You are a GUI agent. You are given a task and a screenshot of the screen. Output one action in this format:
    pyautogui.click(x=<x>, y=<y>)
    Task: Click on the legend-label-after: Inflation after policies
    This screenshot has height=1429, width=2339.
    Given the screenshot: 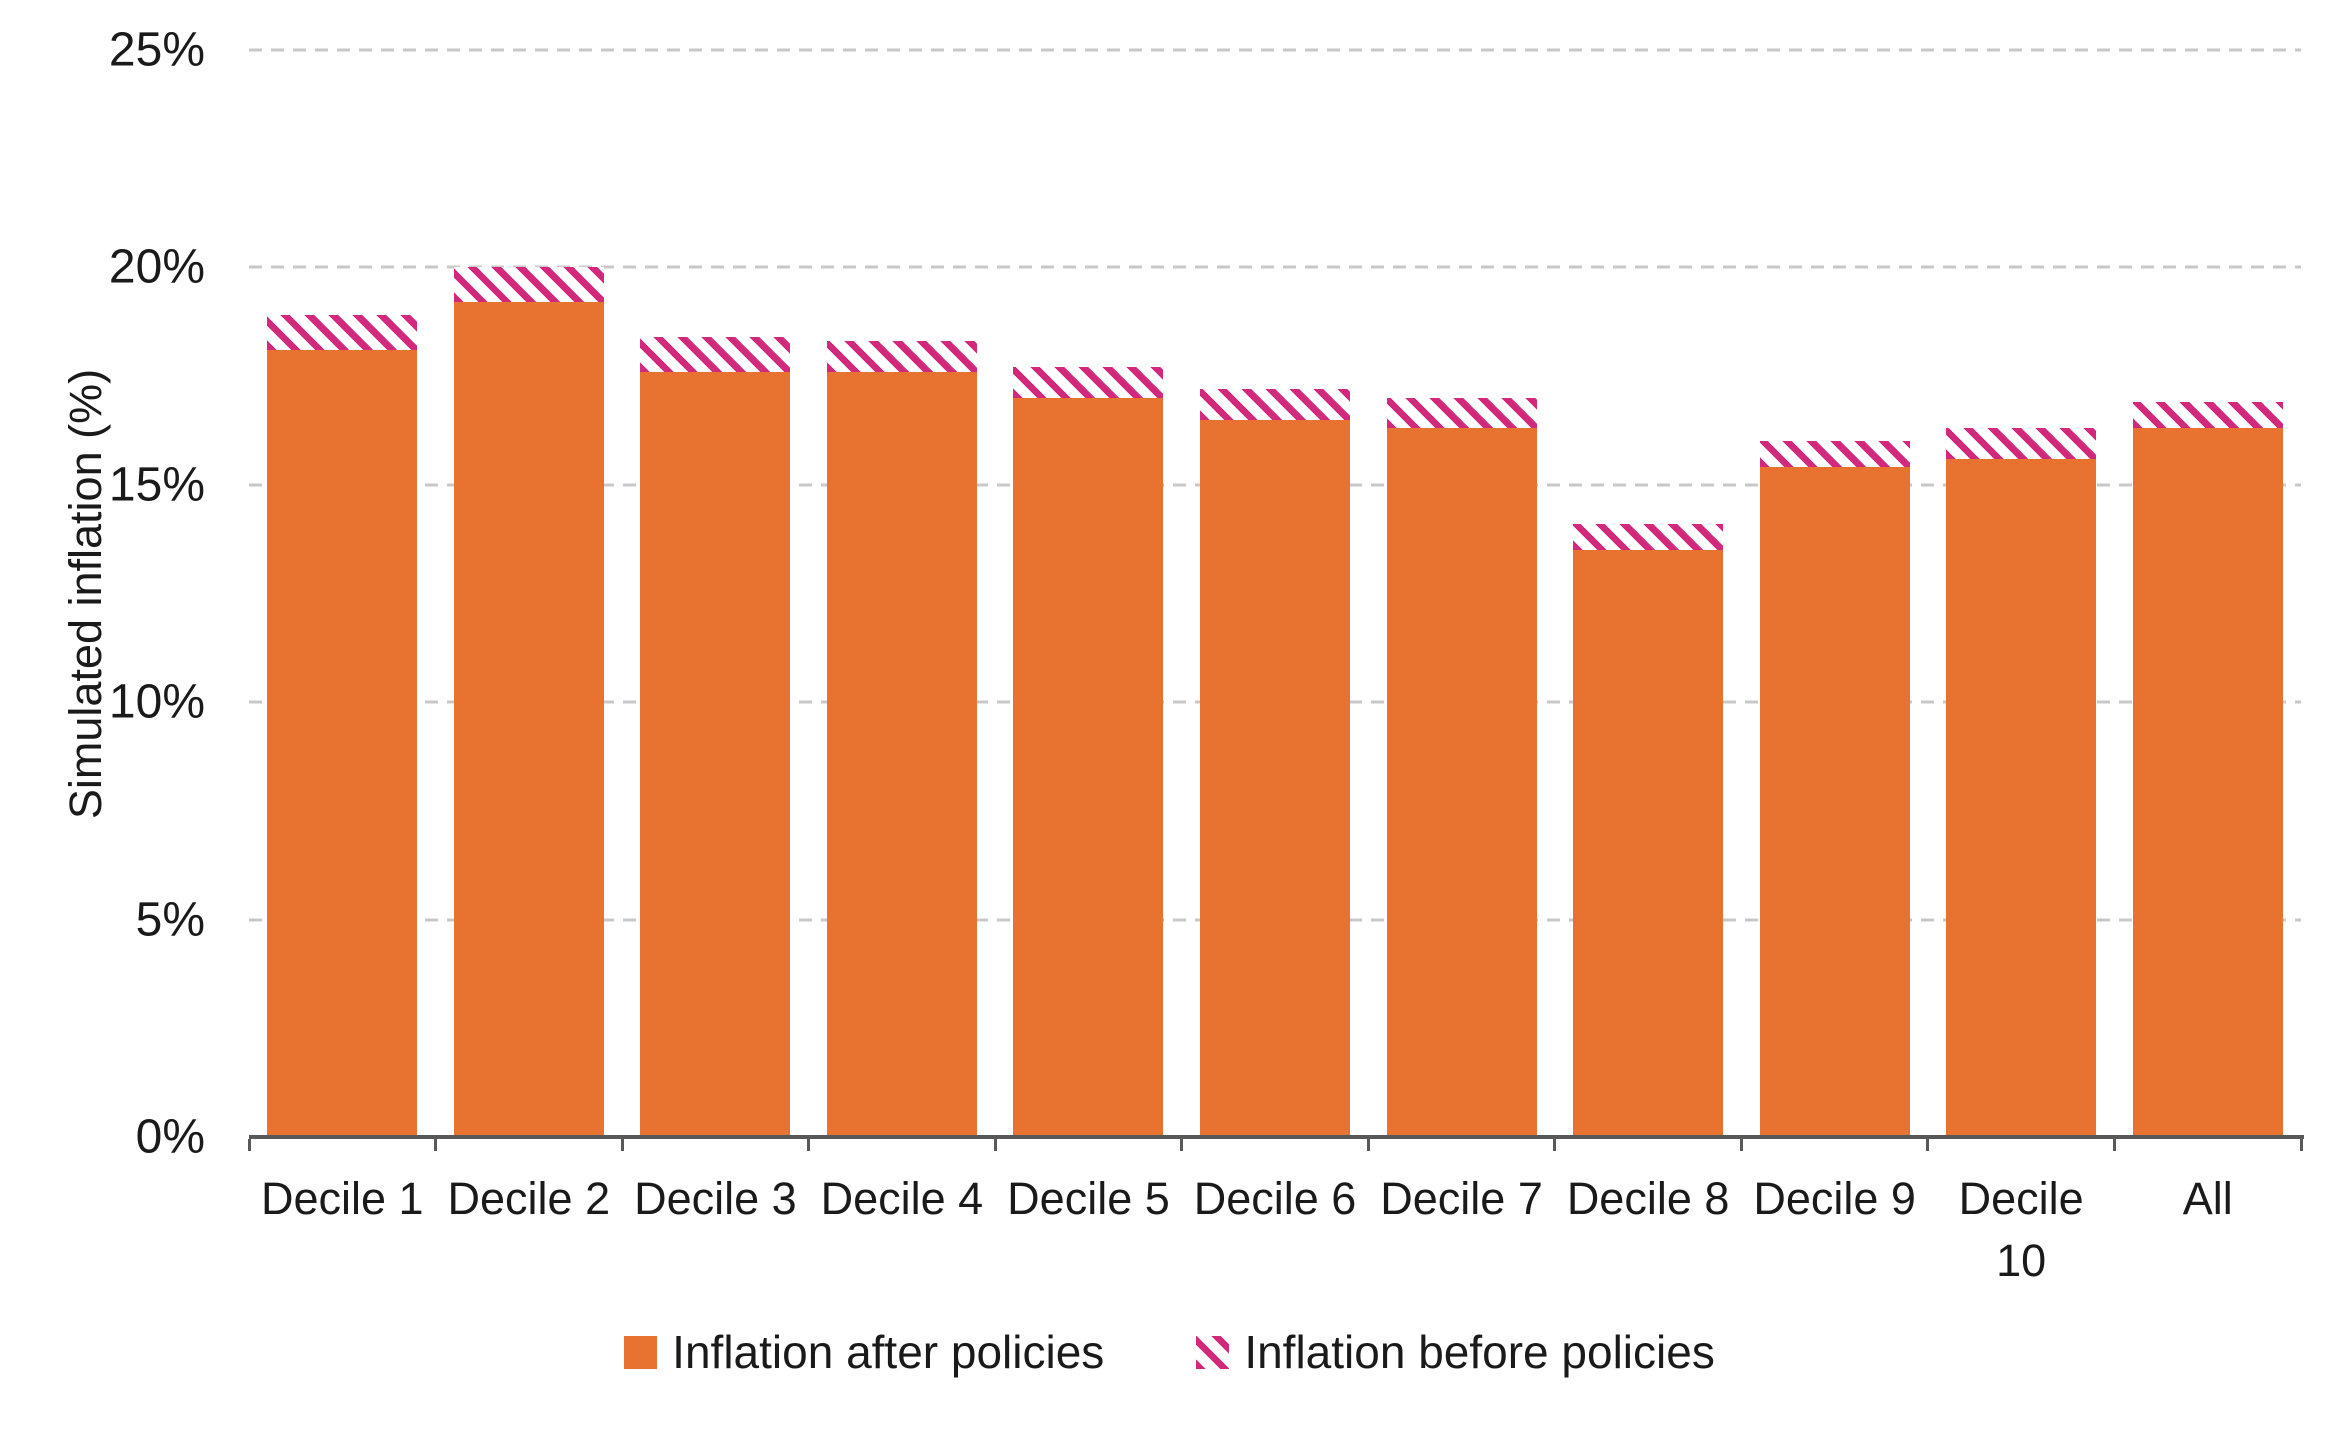 What is the action you would take?
    pyautogui.click(x=888, y=1352)
    